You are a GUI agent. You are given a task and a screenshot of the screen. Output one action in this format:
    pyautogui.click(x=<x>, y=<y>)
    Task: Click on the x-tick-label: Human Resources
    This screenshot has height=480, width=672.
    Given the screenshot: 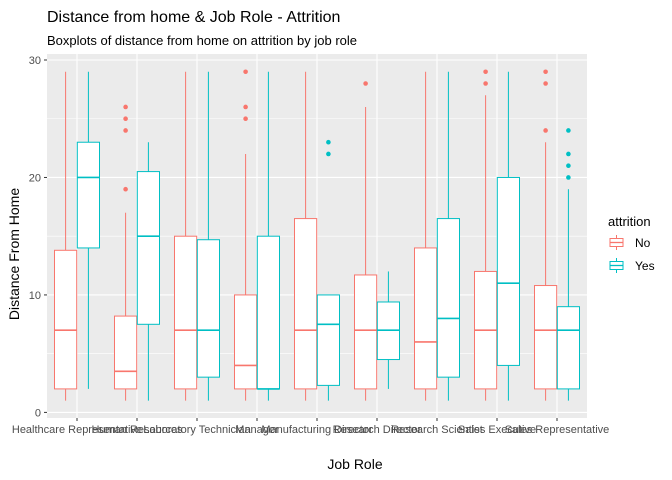 What is the action you would take?
    pyautogui.click(x=137, y=430)
    